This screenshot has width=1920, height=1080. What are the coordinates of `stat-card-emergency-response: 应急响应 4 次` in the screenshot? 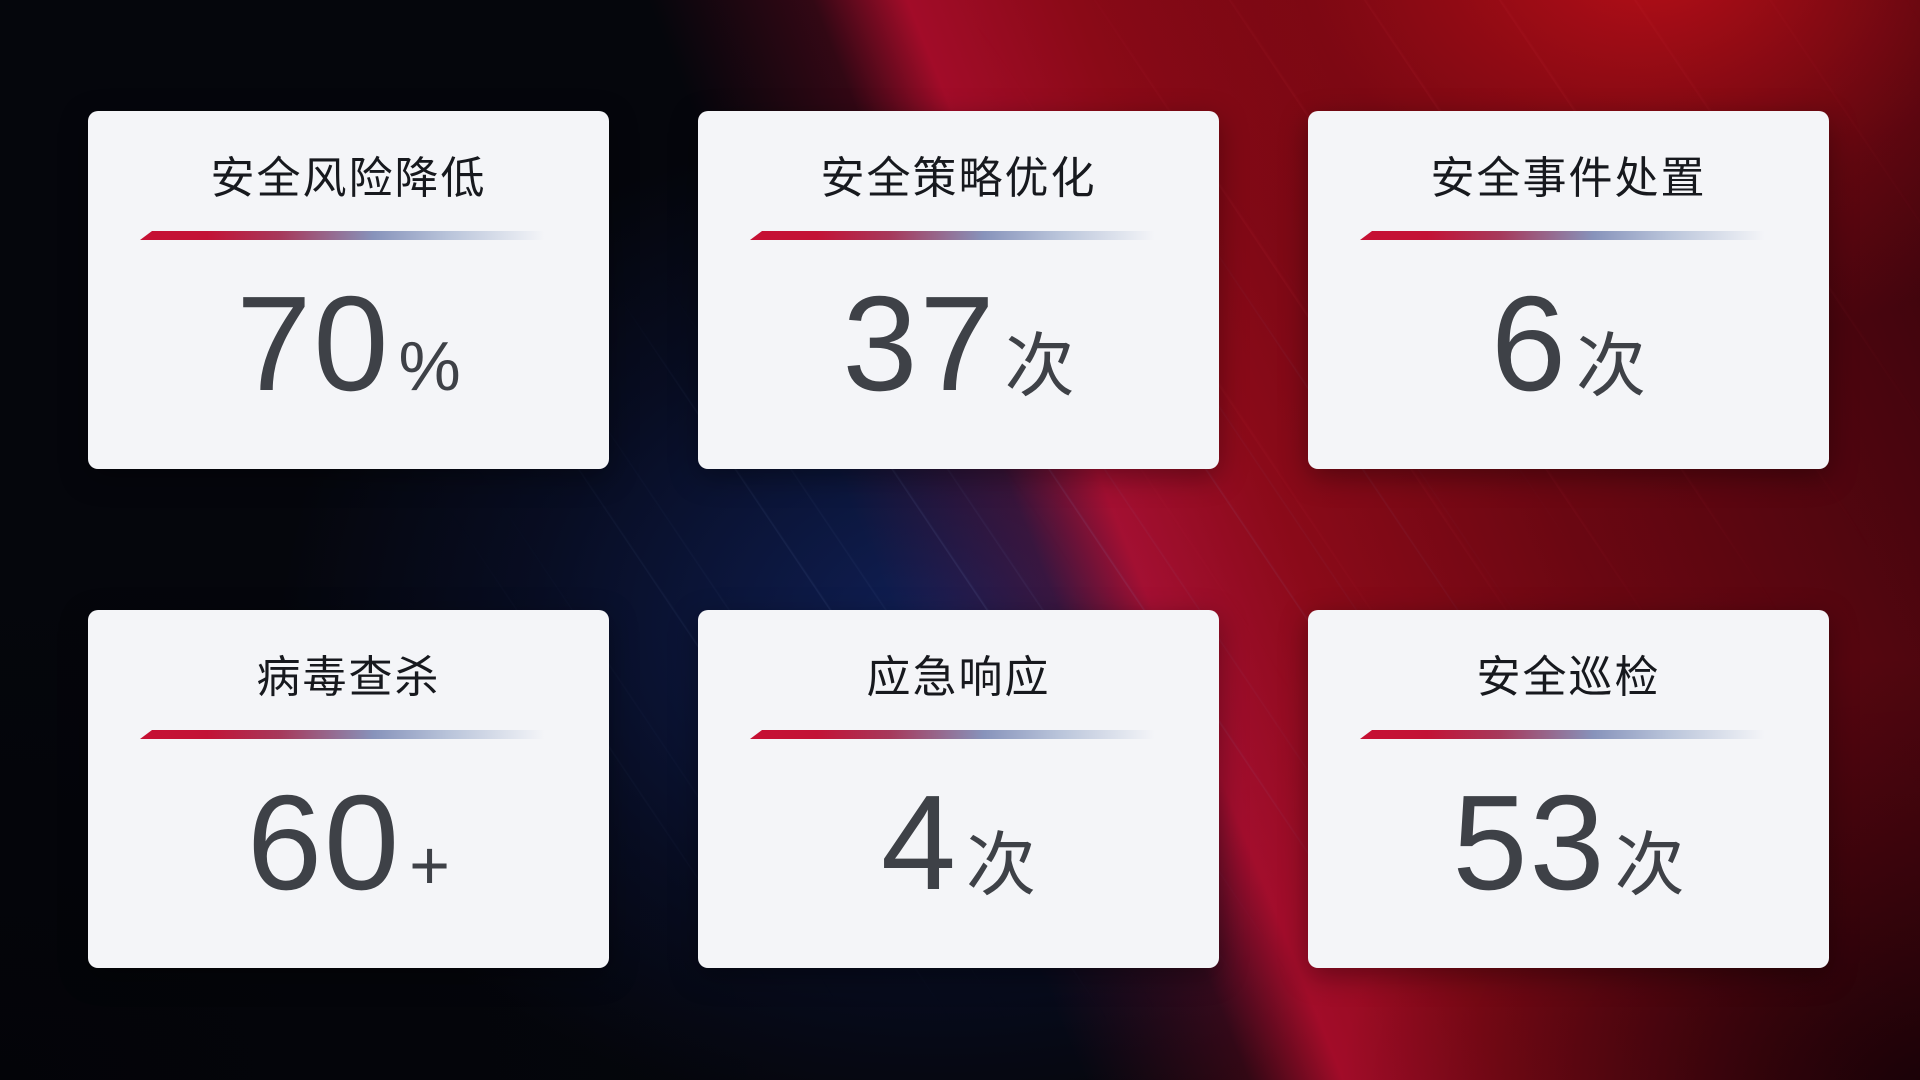 It's located at (958, 789).